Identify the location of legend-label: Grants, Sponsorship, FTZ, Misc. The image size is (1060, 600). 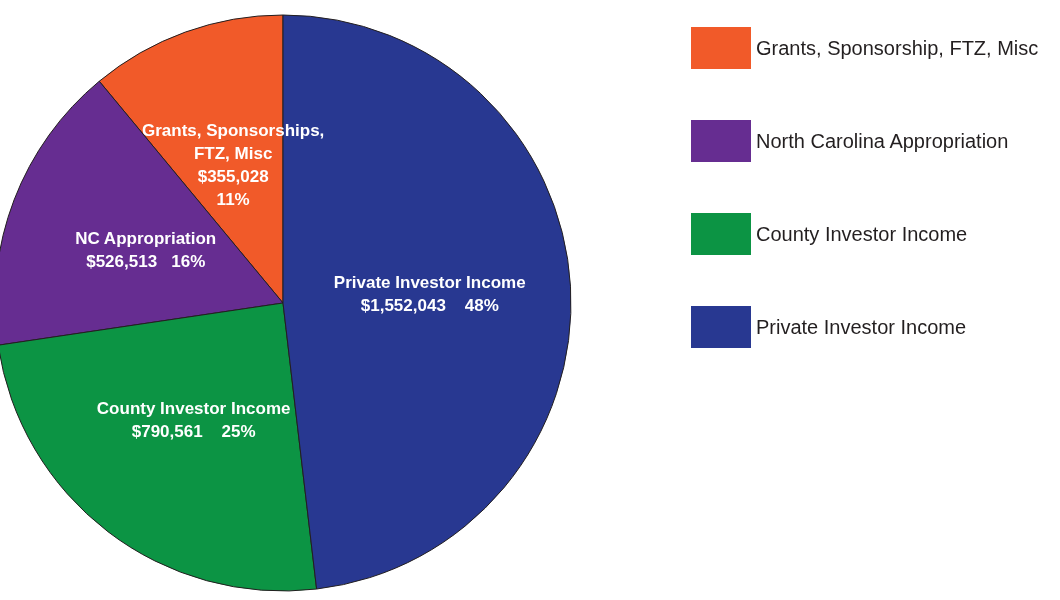
(897, 48).